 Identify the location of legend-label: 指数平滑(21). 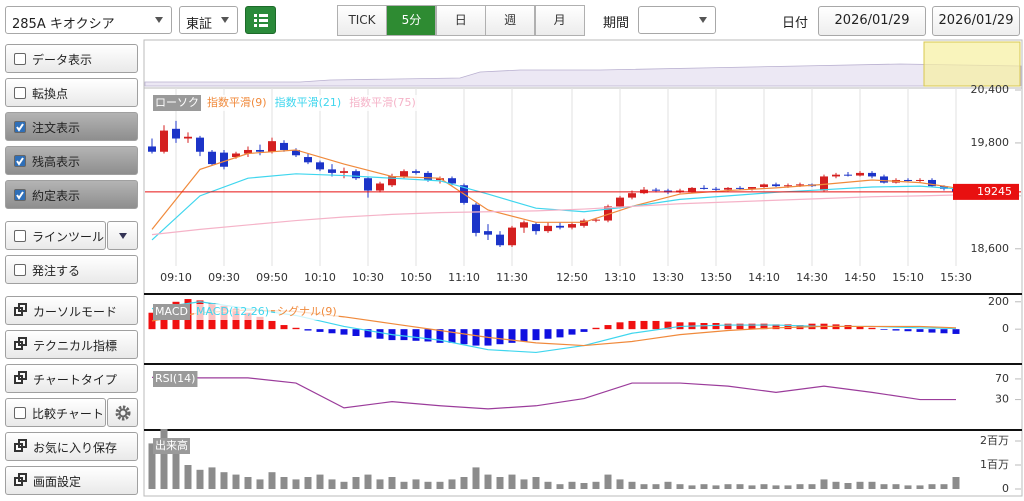
(308, 102).